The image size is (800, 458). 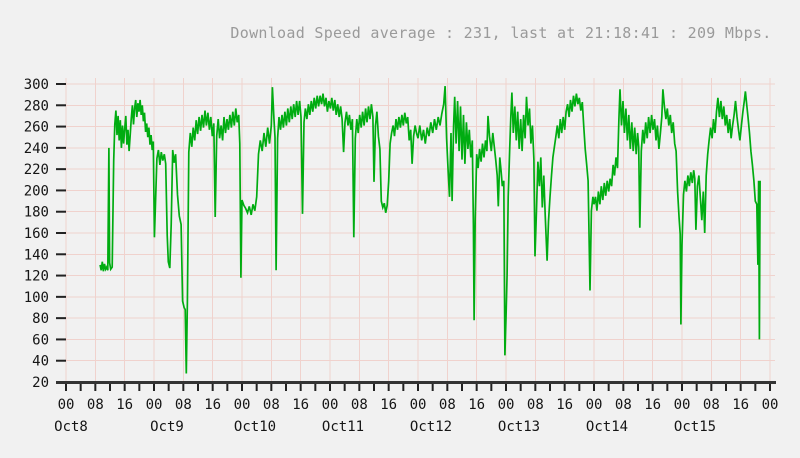 What do you see at coordinates (36, 128) in the screenshot?
I see `y-axis-label: 260` at bounding box center [36, 128].